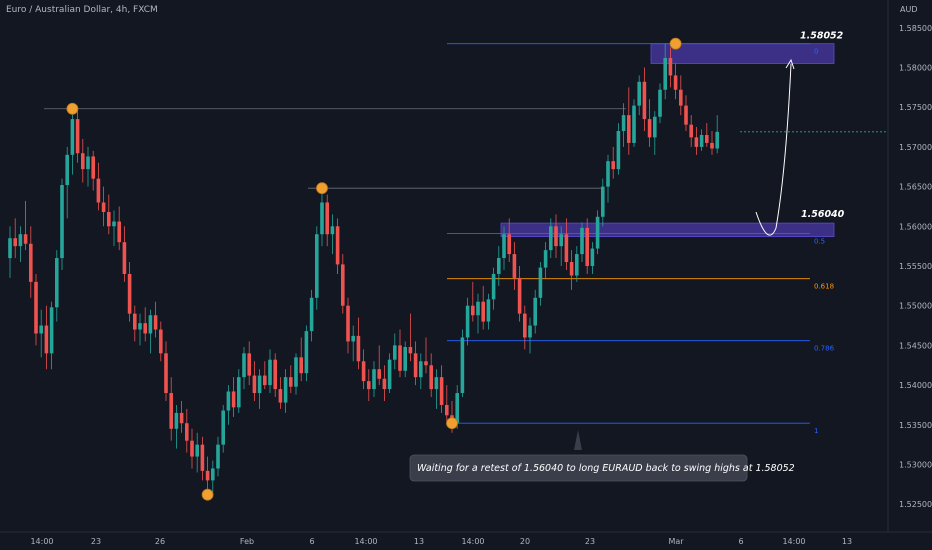 The image size is (932, 550). What do you see at coordinates (915, 425) in the screenshot?
I see `y-tick-label: 1.53500` at bounding box center [915, 425].